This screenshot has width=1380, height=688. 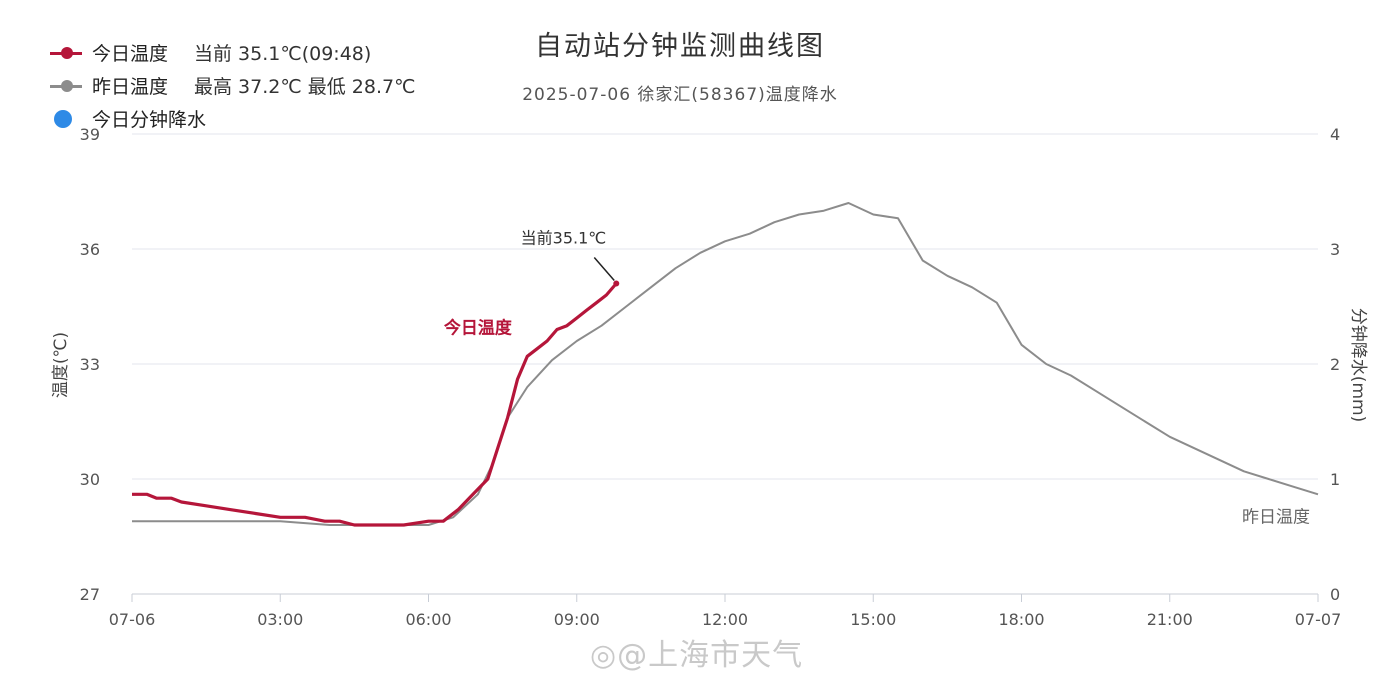 What do you see at coordinates (1335, 249) in the screenshot?
I see `y2-tick-label: 3` at bounding box center [1335, 249].